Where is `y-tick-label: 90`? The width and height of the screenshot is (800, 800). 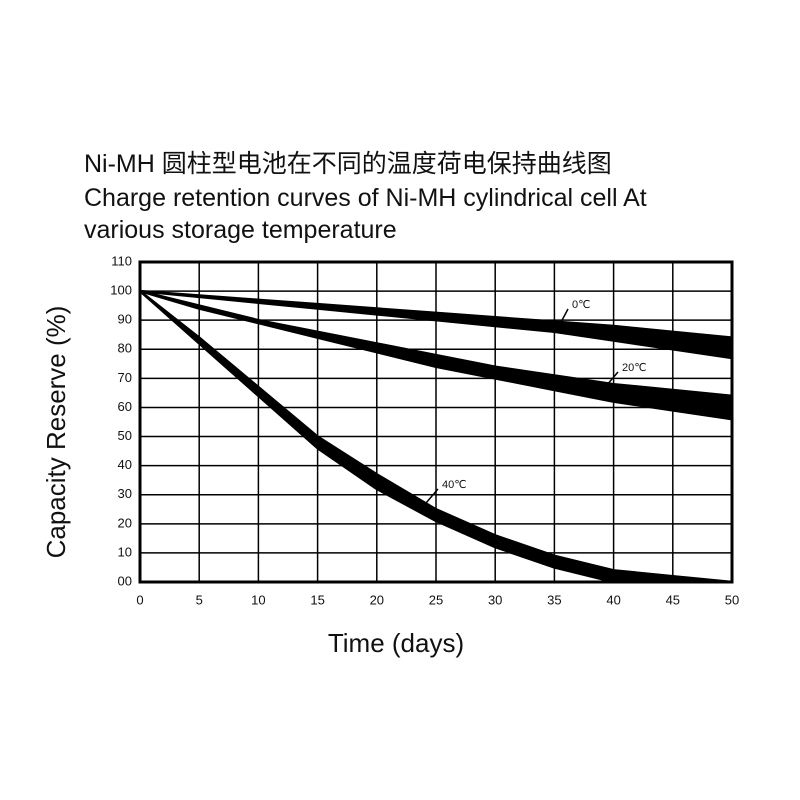
y-tick-label: 90 is located at coordinates (125, 319).